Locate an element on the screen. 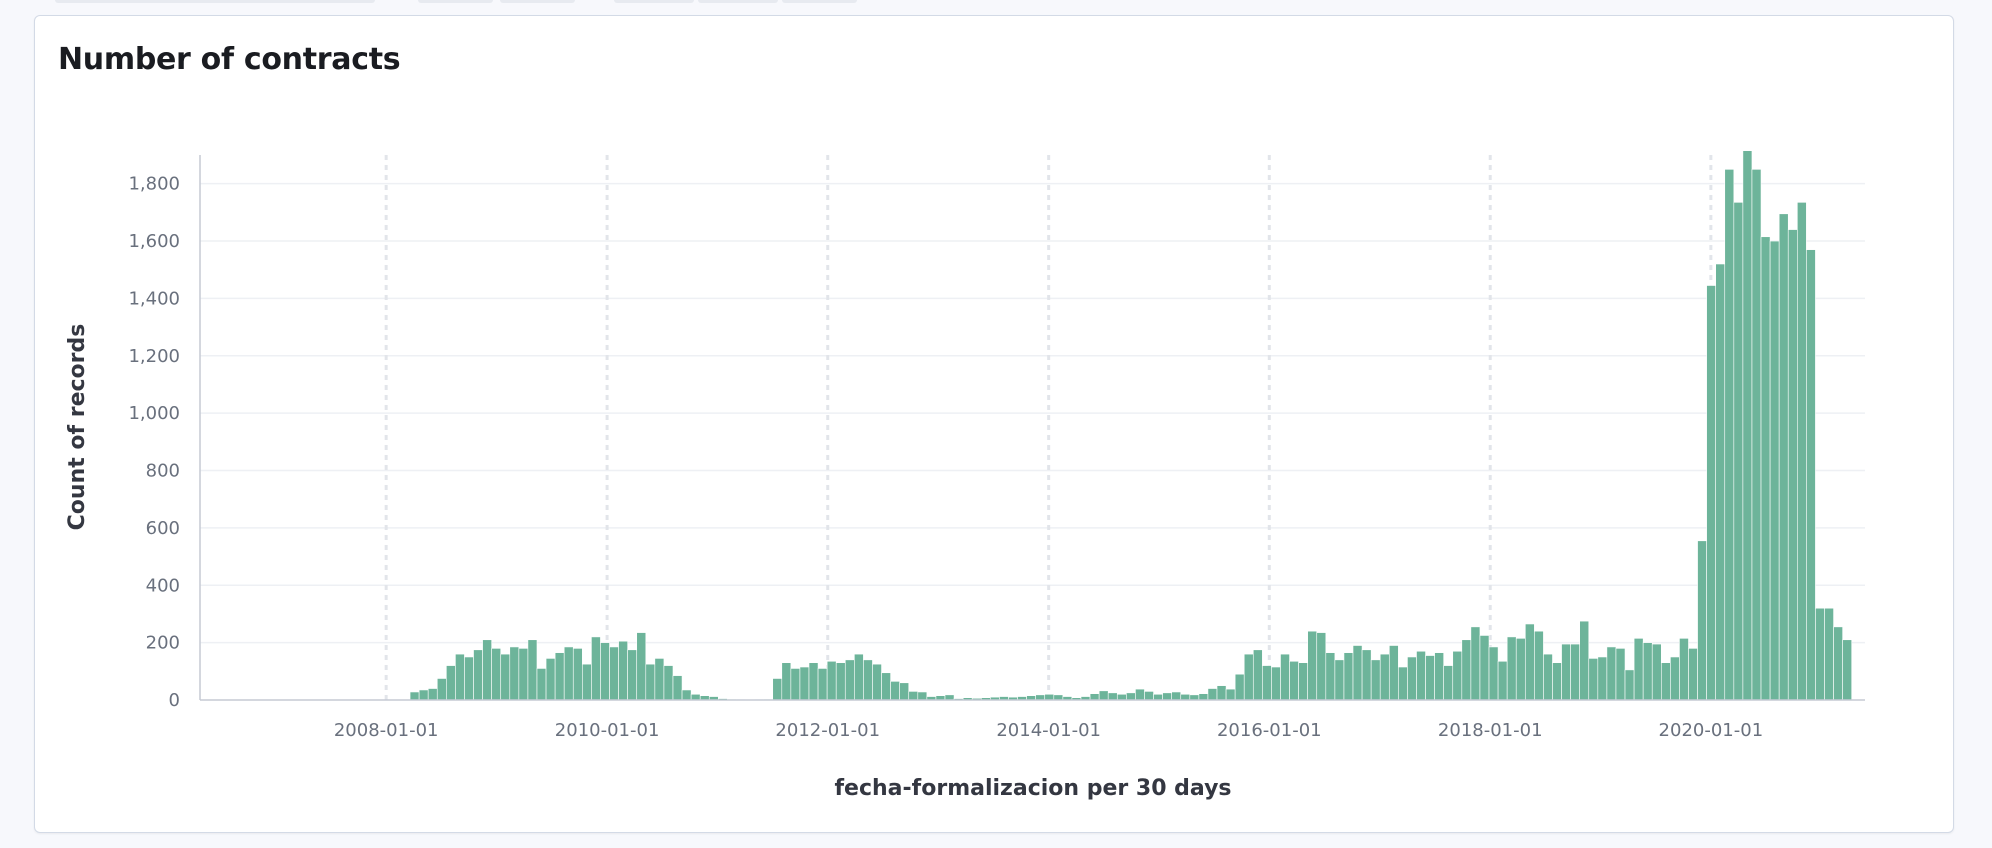  x-tick-label: 2014-01-01 is located at coordinates (1048, 730).